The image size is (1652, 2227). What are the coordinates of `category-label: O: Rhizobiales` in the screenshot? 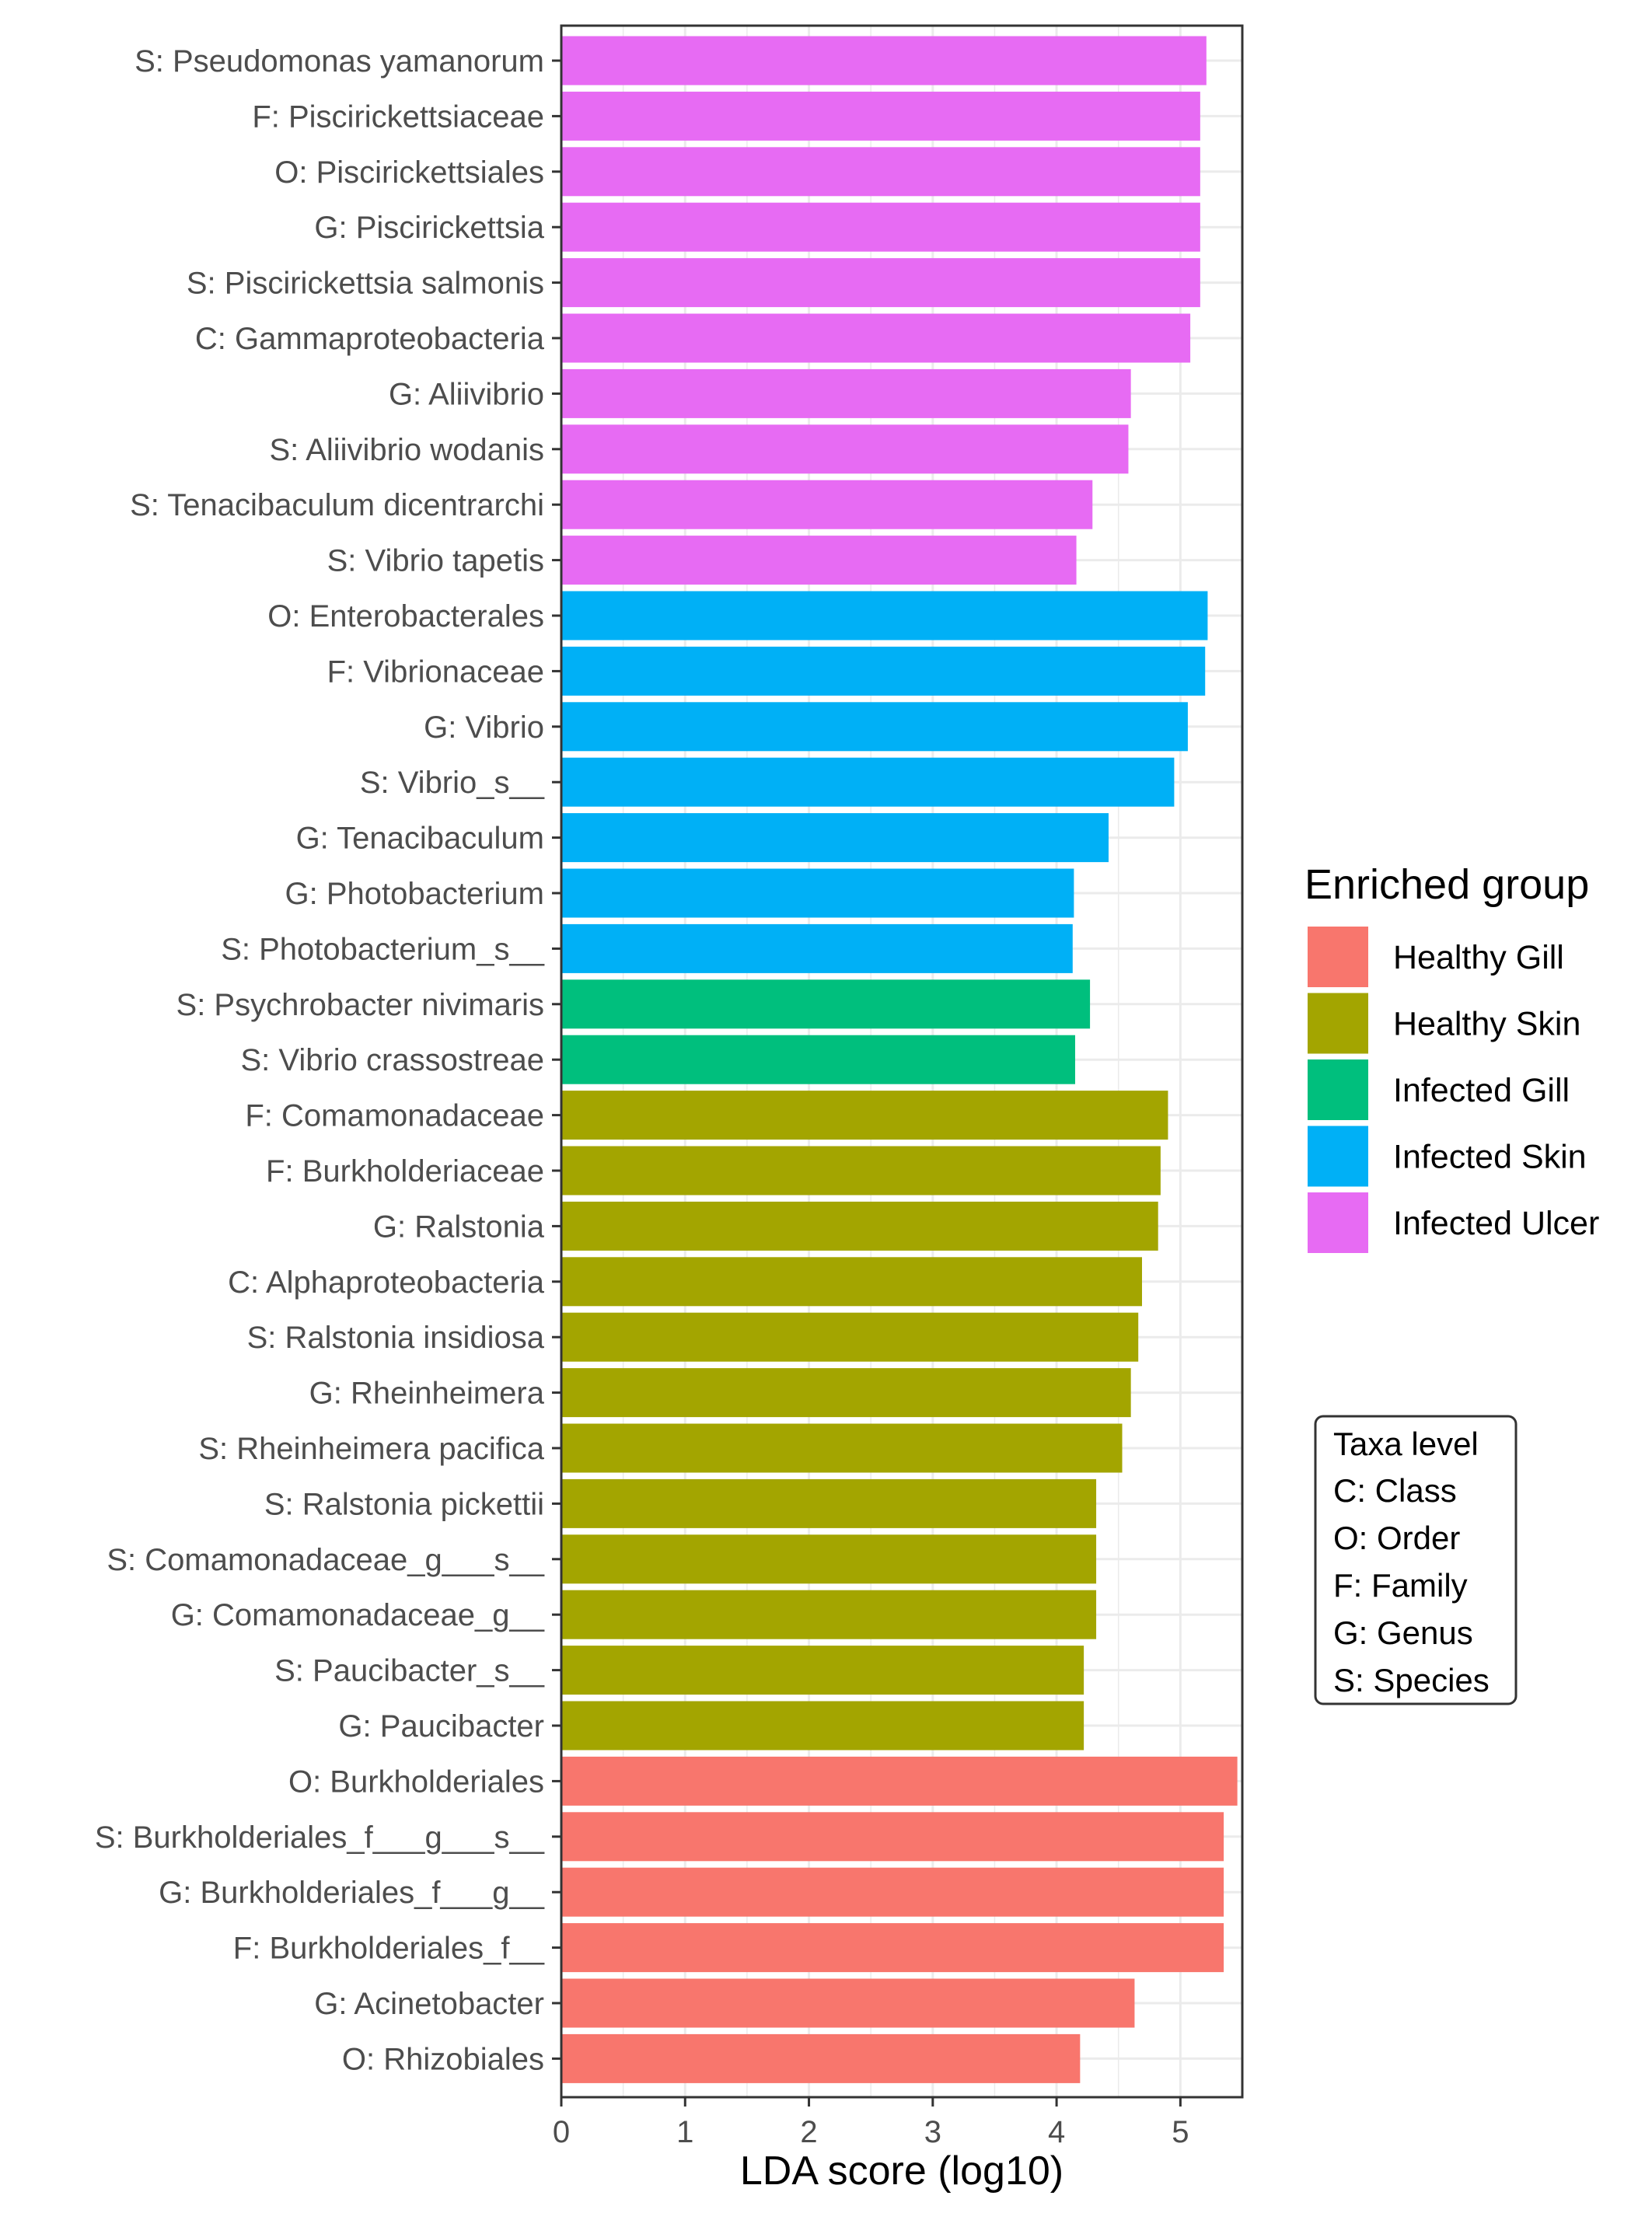 It's located at (443, 2059).